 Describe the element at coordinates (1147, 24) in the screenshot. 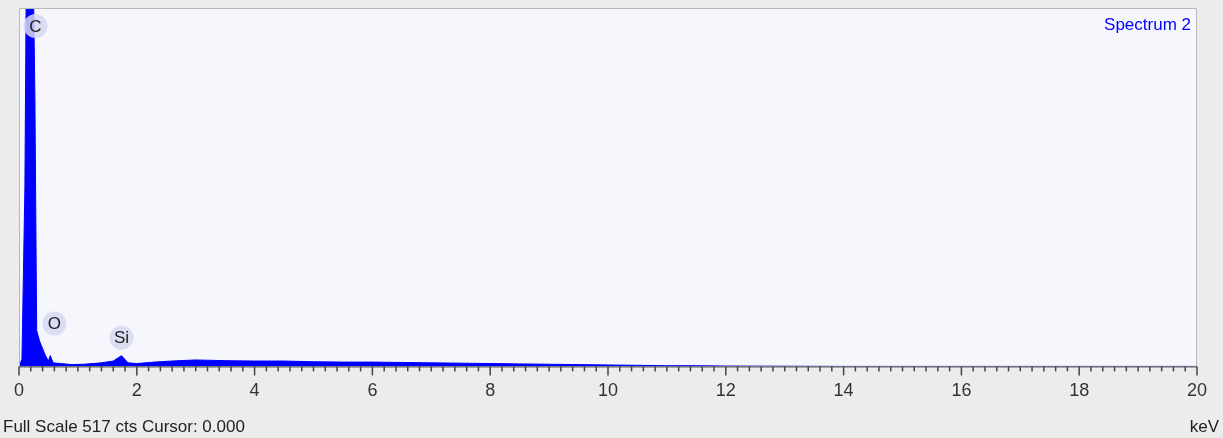

I see `text: Spectrum 2` at that location.